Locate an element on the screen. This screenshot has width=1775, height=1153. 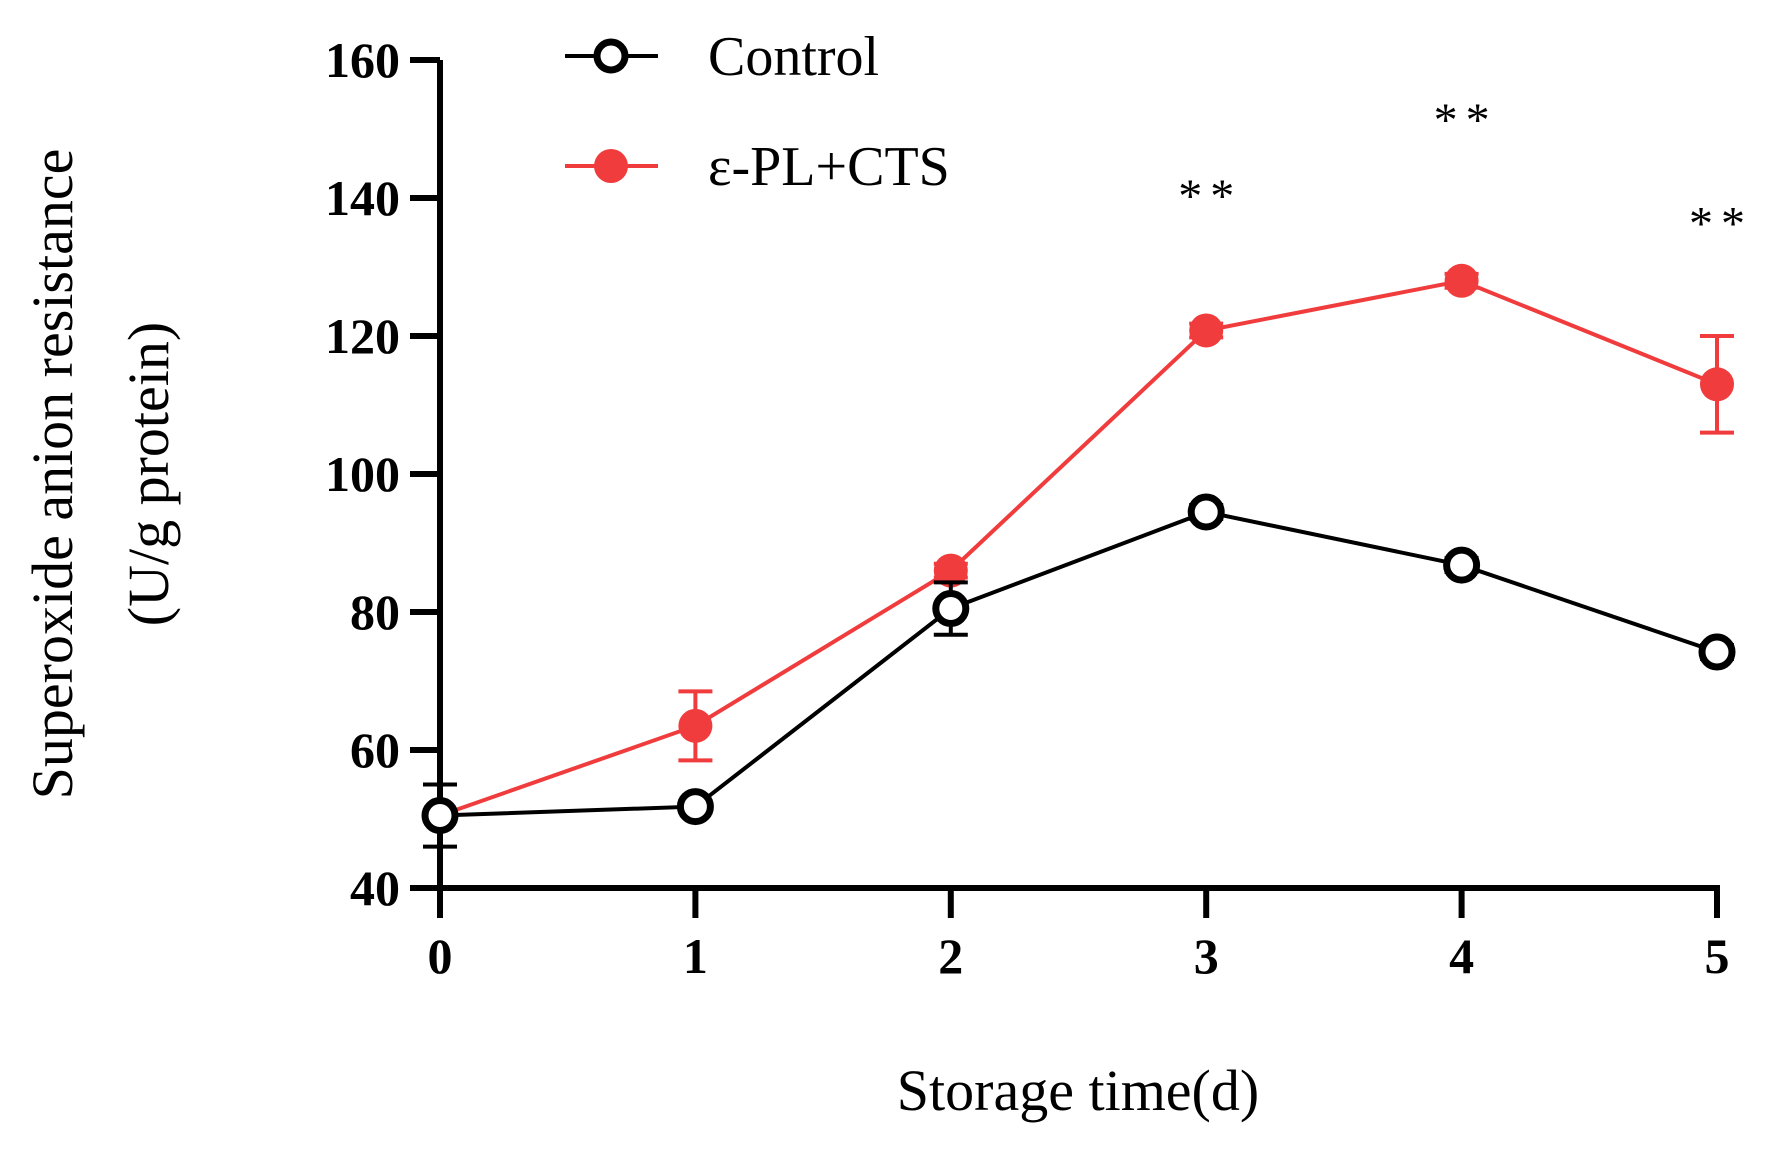
legend-label-control: Control is located at coordinates (793, 57).